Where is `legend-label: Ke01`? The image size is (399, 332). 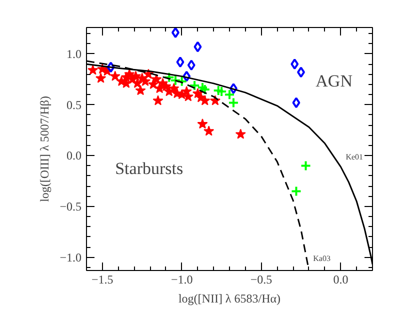
legend-label: Ke01 is located at coordinates (355, 157).